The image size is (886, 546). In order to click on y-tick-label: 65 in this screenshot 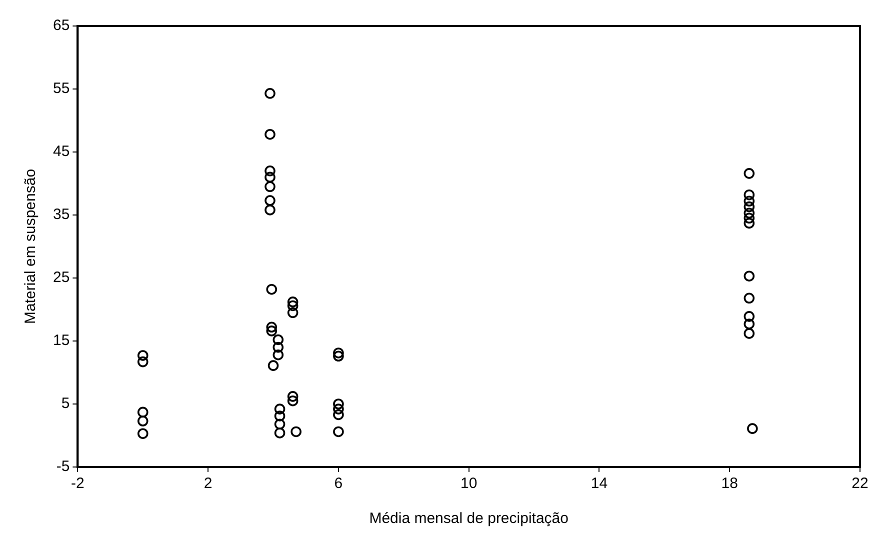, I will do `click(61, 25)`.